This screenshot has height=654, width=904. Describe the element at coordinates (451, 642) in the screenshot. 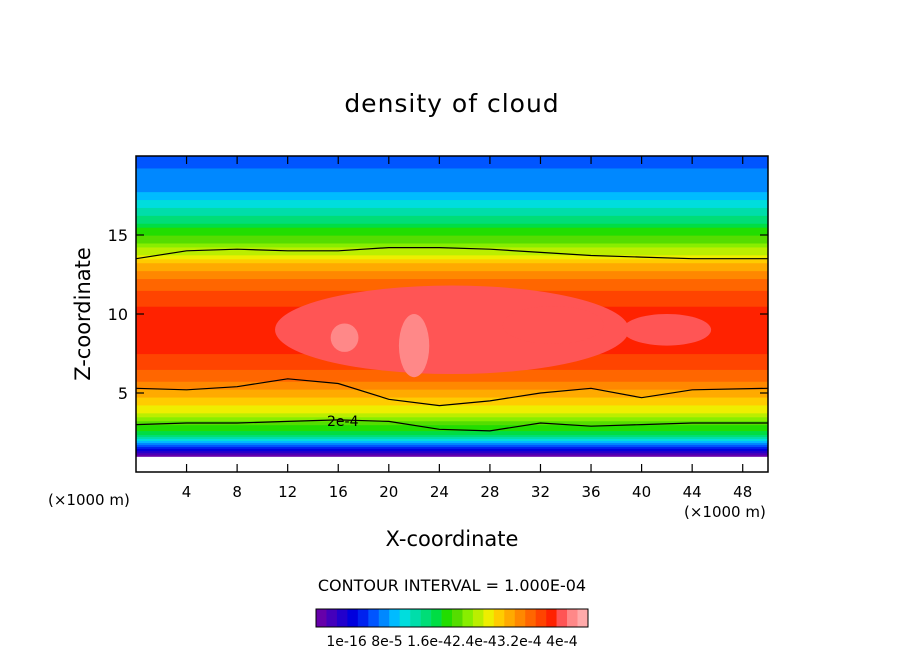

I see `colorbar-labels: 1e-16 8e-5 1.6e-42.4e-43.2e-4 4e-4` at that location.